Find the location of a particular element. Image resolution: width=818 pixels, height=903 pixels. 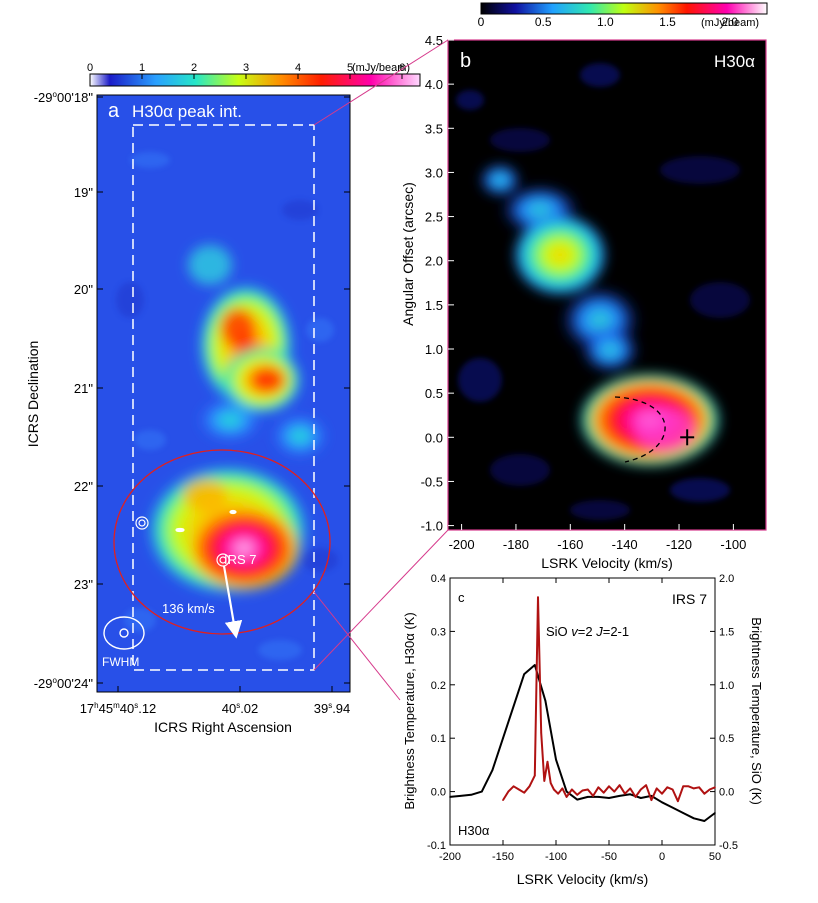

colorbar-a-tick-label: 0 is located at coordinates (90, 68).